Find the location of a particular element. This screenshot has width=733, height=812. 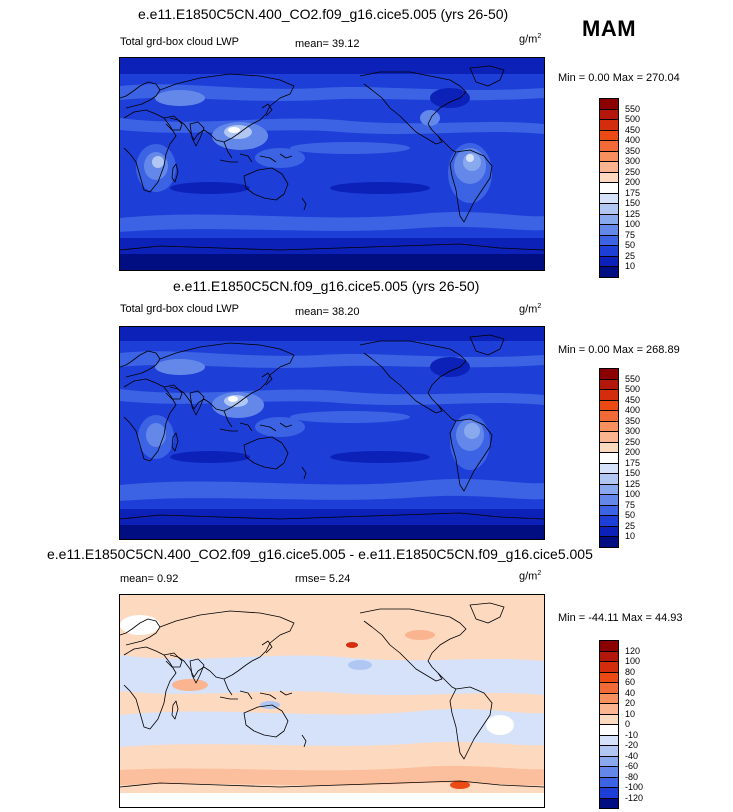

colorbar-tick-label: -100 is located at coordinates (634, 787).